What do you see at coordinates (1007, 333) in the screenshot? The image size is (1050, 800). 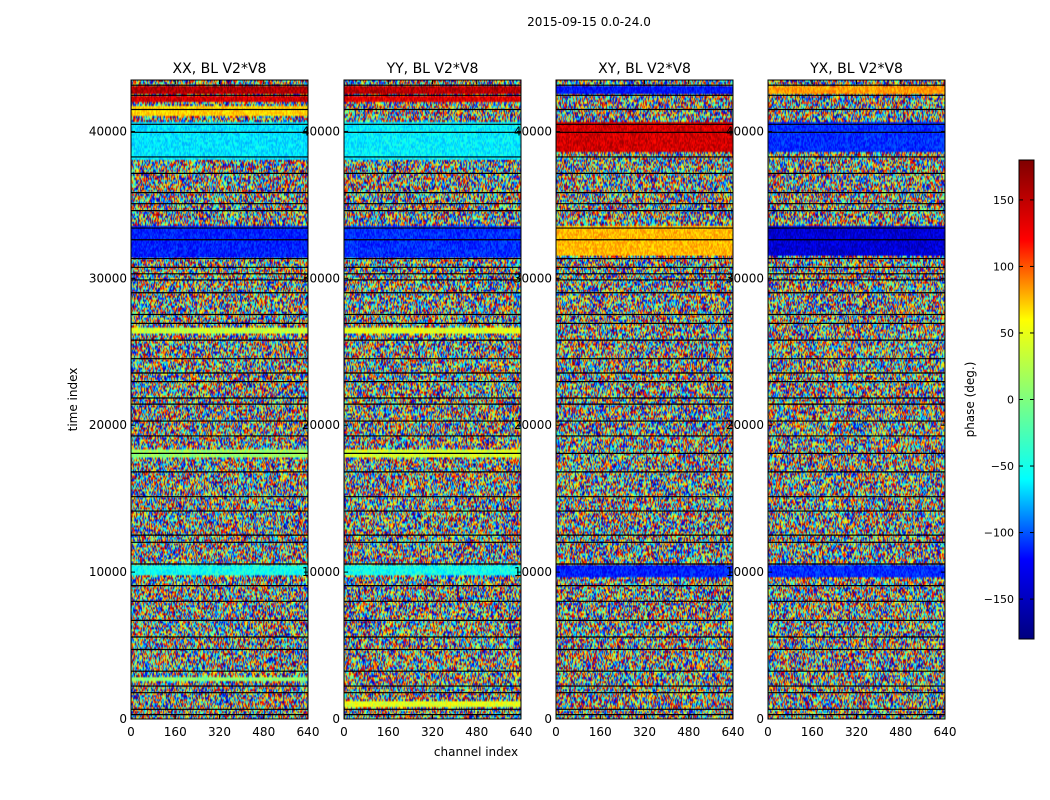 I see `colorbar-tick-label: 50` at bounding box center [1007, 333].